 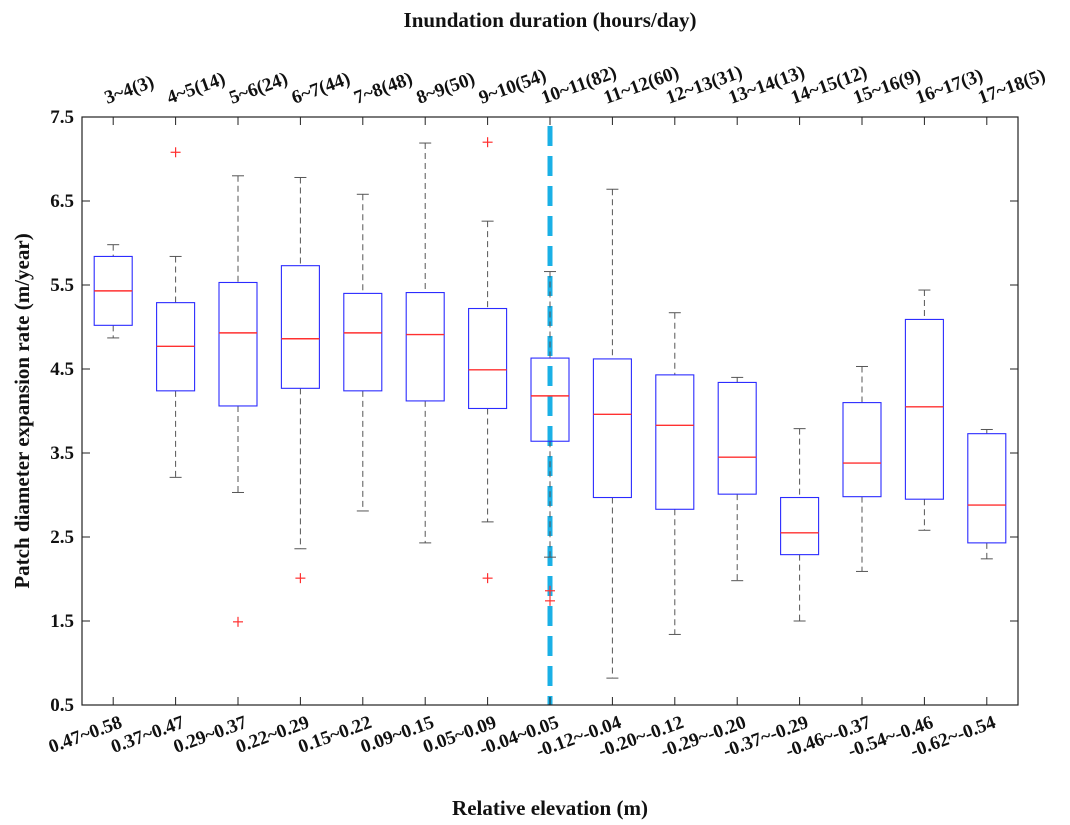 What do you see at coordinates (62, 453) in the screenshot?
I see `y-tick-label: 3.5` at bounding box center [62, 453].